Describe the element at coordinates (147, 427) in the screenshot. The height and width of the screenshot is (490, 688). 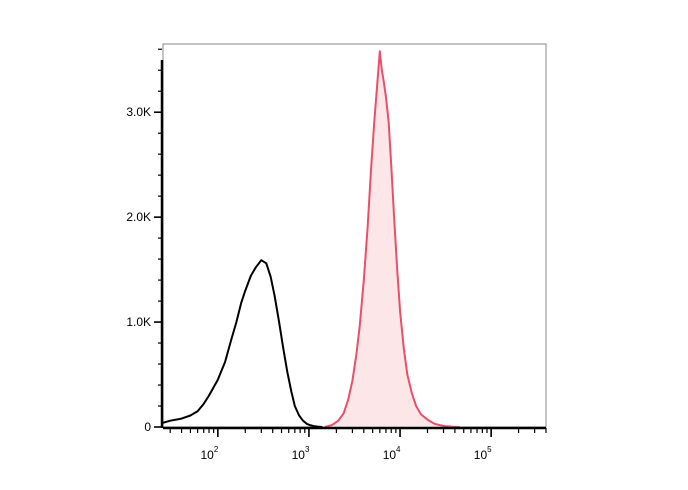
I see `y-tick-label: 0` at that location.